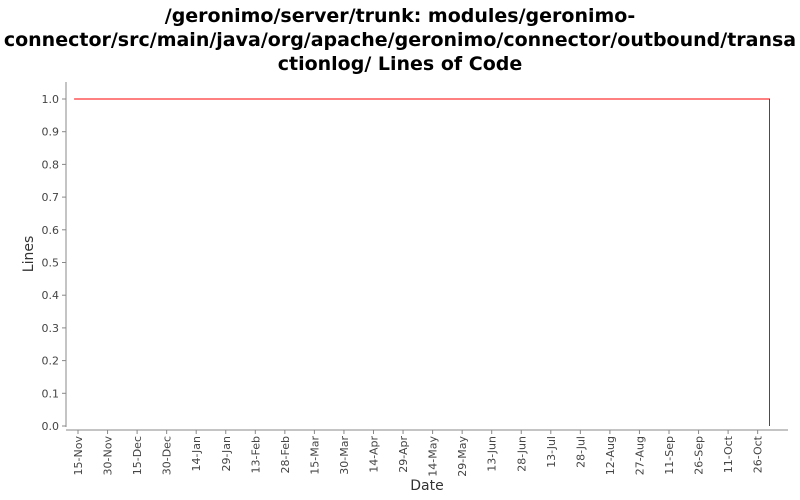 The image size is (800, 500). I want to click on x-tick-label: 28-Jun, so click(521, 454).